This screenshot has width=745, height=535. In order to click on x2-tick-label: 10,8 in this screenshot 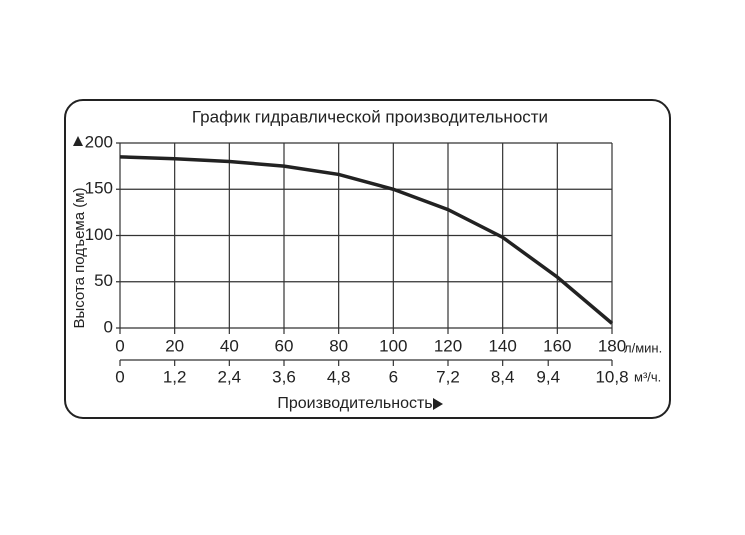, I will do `click(611, 376)`.